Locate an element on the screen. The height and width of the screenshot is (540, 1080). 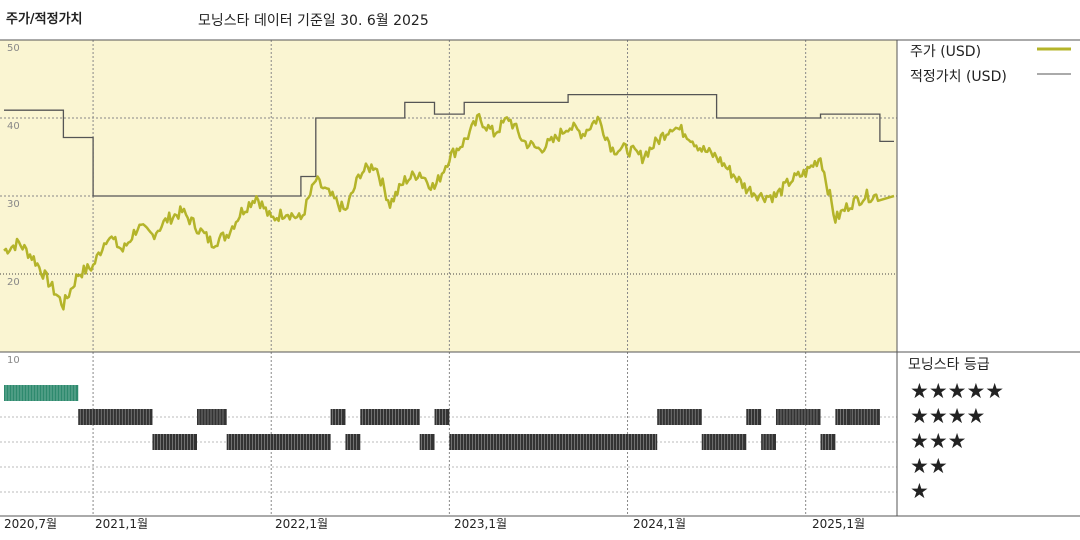
y-tick-label: 50 is located at coordinates (13, 48).